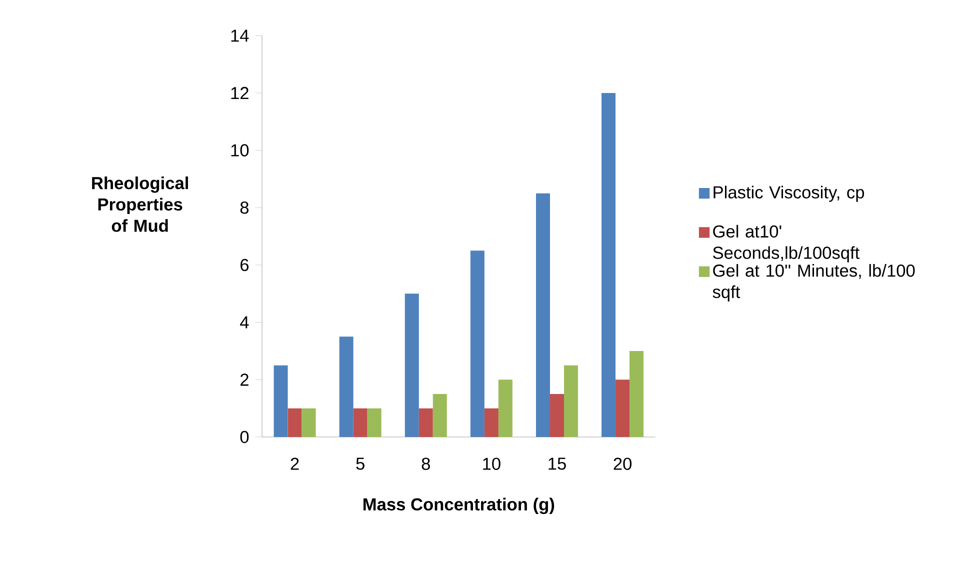 This screenshot has width=958, height=577. I want to click on y-axis-title: Rheological Properties of Mud, so click(140, 204).